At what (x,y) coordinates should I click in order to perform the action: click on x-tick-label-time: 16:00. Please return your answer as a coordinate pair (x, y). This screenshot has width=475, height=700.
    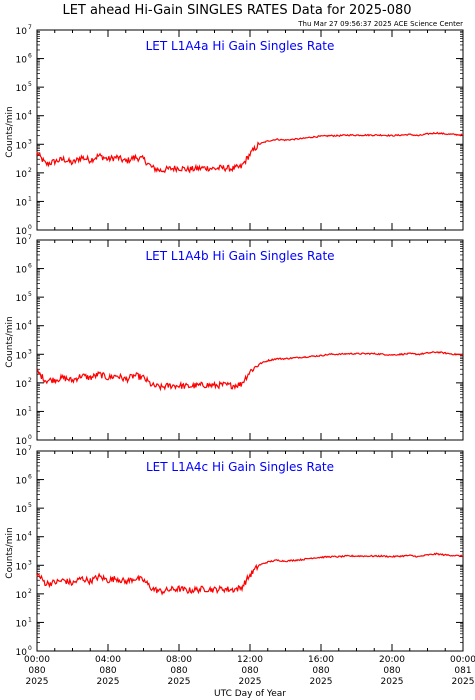
    Looking at the image, I should click on (321, 660).